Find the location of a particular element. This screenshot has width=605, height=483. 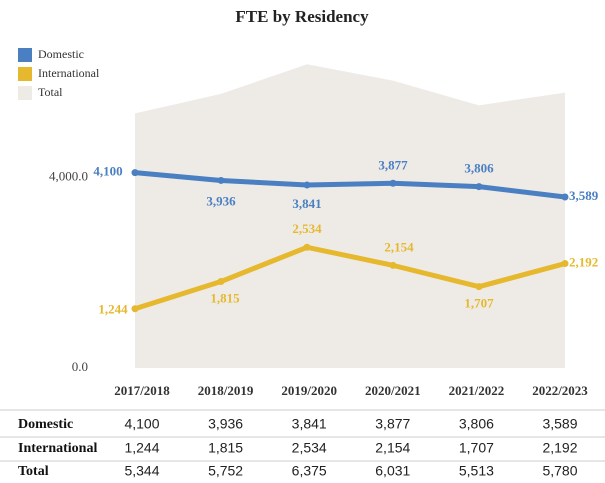

x-tick-label: 2022/2023 is located at coordinates (560, 390).